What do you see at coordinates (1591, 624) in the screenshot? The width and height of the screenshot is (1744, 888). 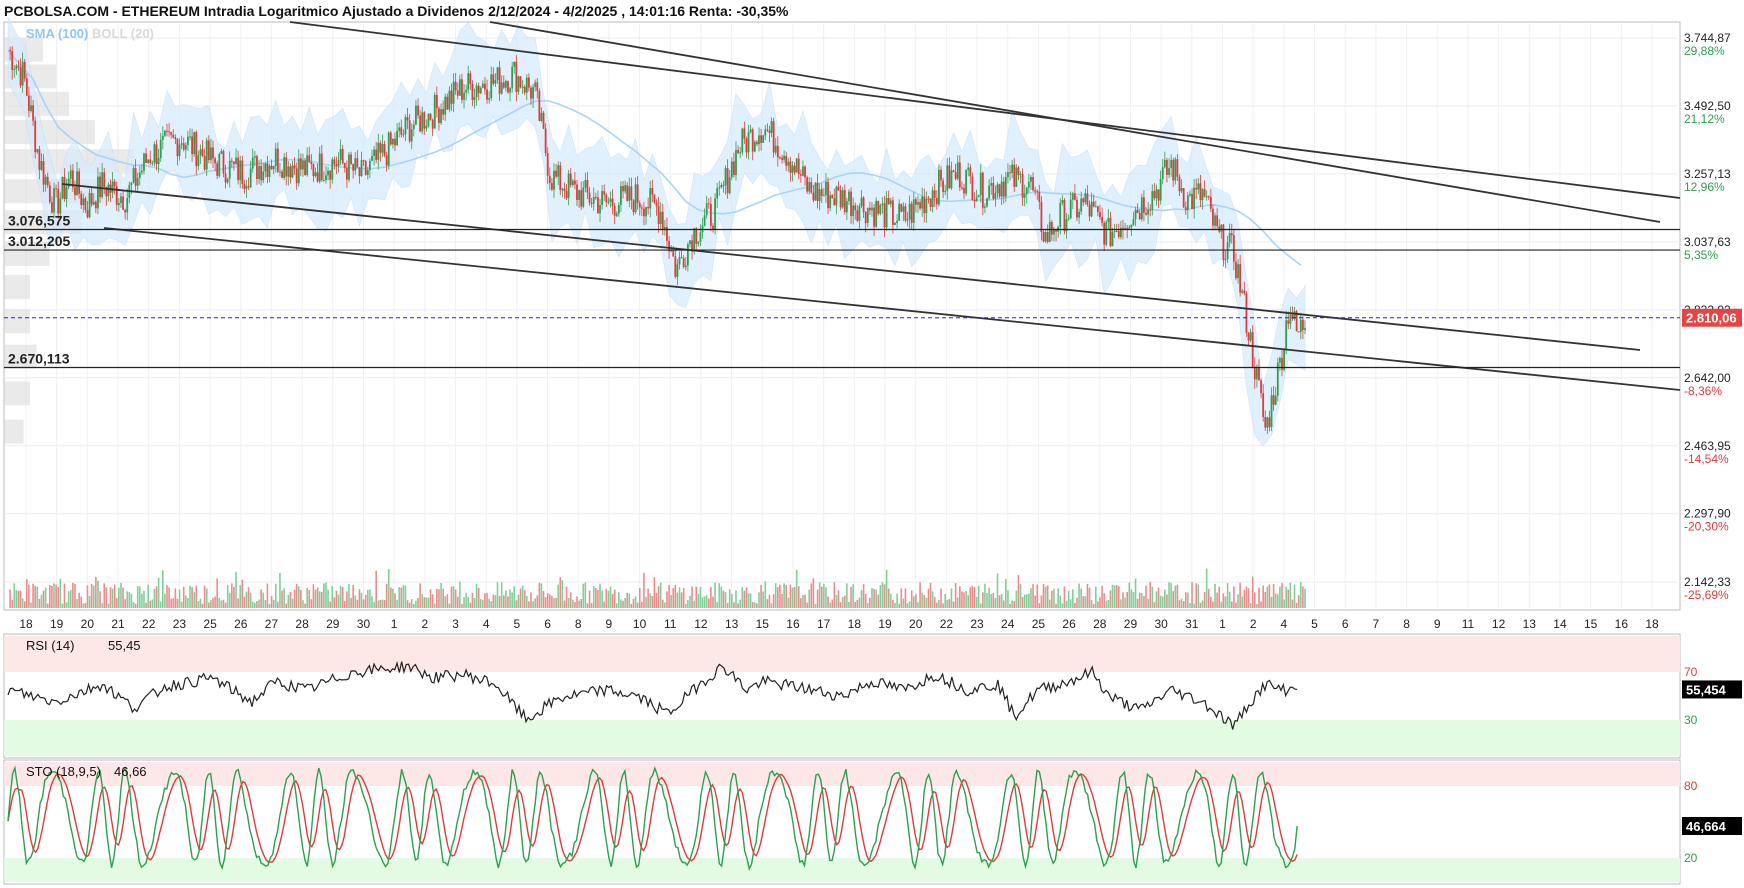 I see `date-tick-label: 15` at bounding box center [1591, 624].